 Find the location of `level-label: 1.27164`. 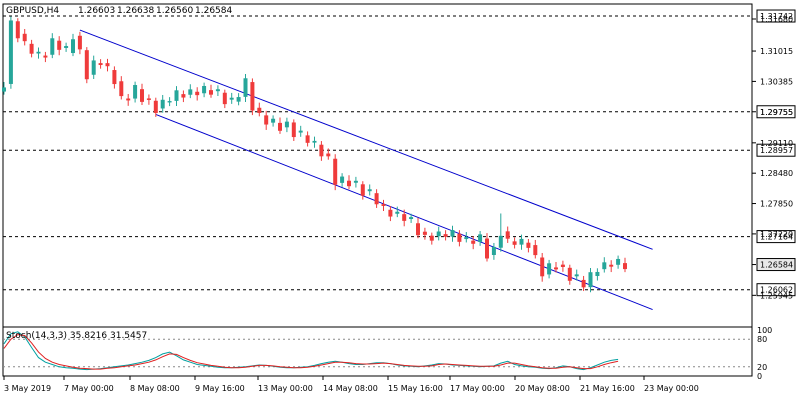

level-label: 1.27164 is located at coordinates (776, 237).